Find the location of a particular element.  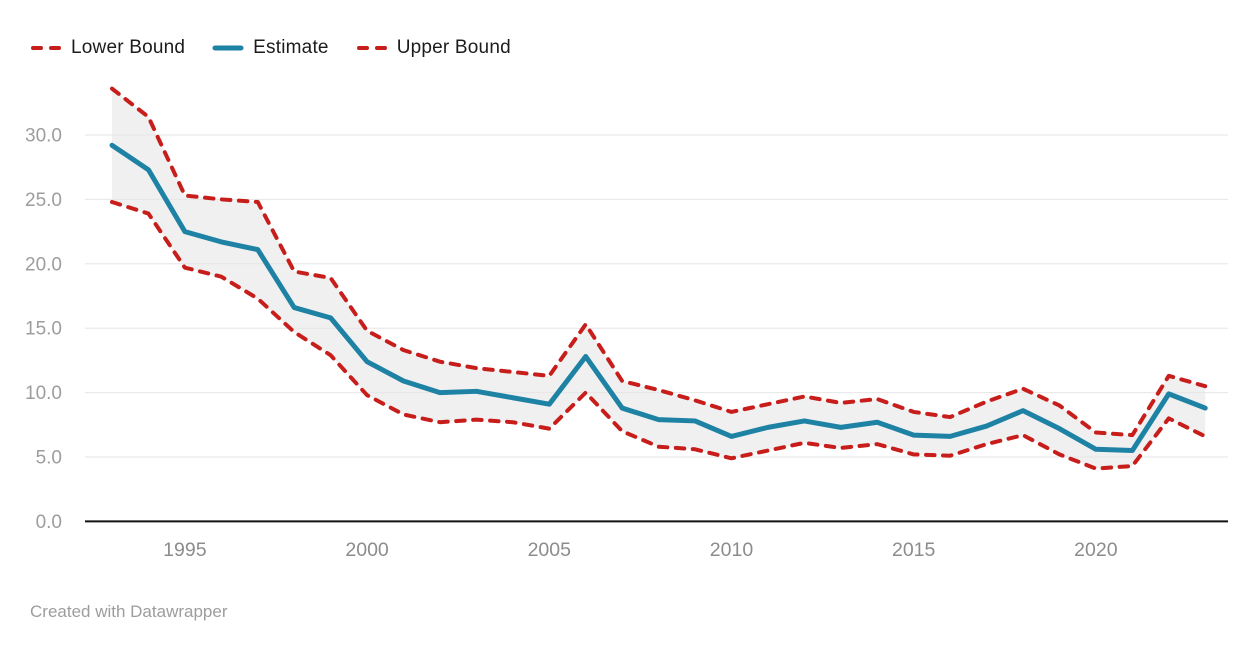

x-tick-label: 2010 is located at coordinates (732, 550).